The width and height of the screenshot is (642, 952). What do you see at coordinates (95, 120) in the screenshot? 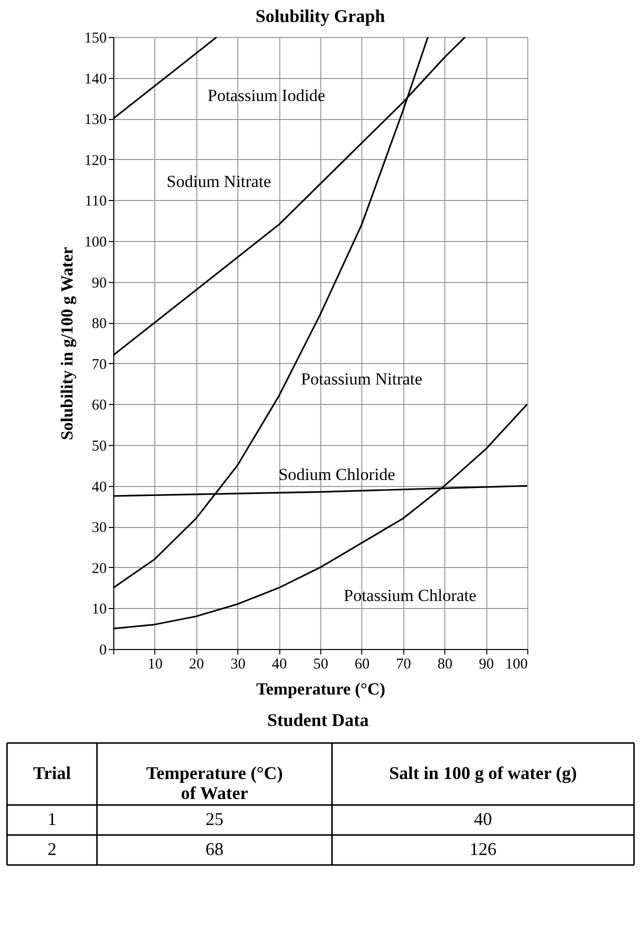
I see `y-tick-label: 130` at bounding box center [95, 120].